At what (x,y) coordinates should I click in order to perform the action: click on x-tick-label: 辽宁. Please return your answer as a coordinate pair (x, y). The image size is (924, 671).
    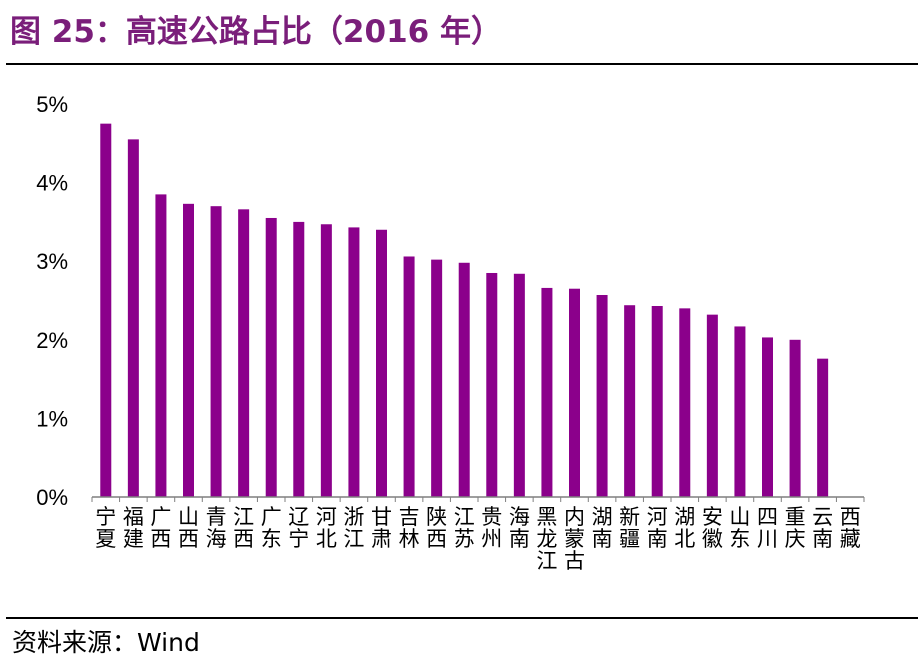
    Looking at the image, I should click on (298, 528).